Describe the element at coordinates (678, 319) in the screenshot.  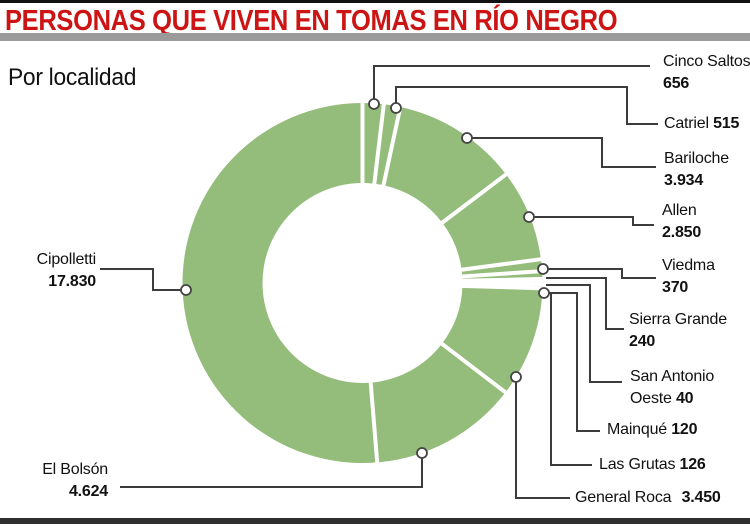
I see `locality-name: Sierra Grande` at that location.